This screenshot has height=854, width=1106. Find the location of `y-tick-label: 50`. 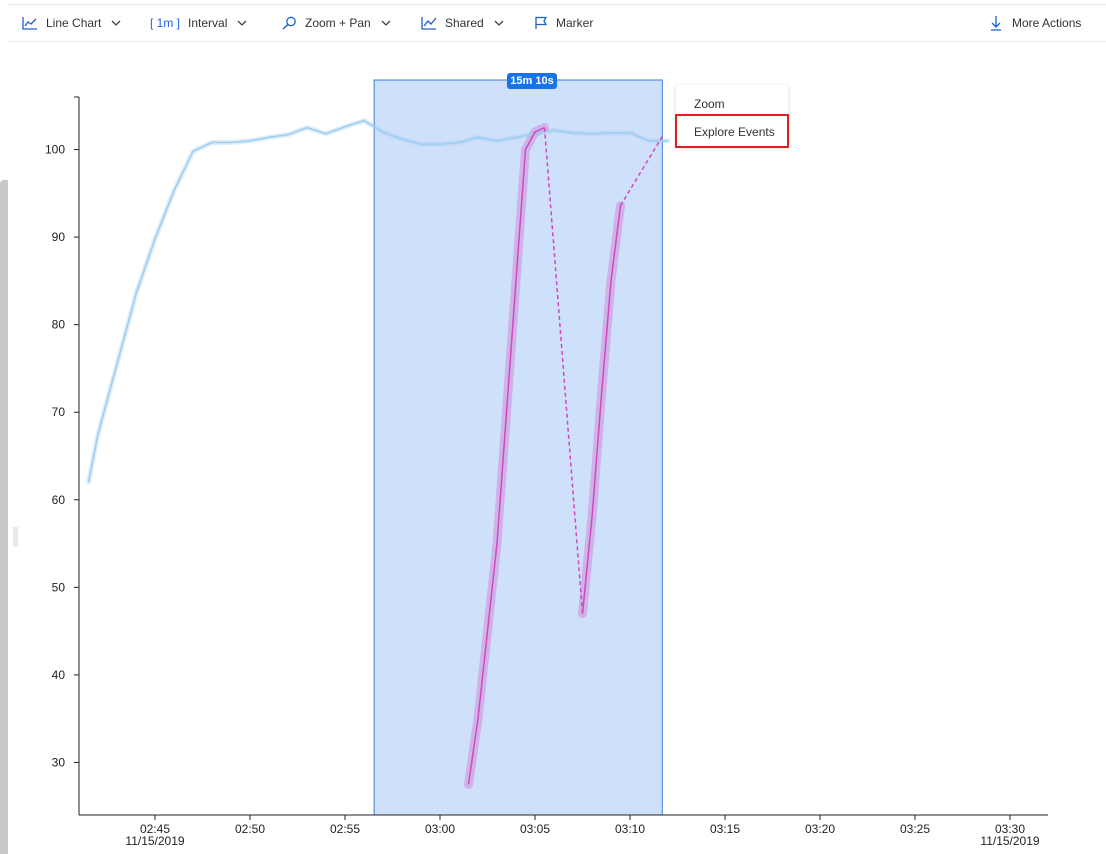

y-tick-label: 50 is located at coordinates (59, 587).